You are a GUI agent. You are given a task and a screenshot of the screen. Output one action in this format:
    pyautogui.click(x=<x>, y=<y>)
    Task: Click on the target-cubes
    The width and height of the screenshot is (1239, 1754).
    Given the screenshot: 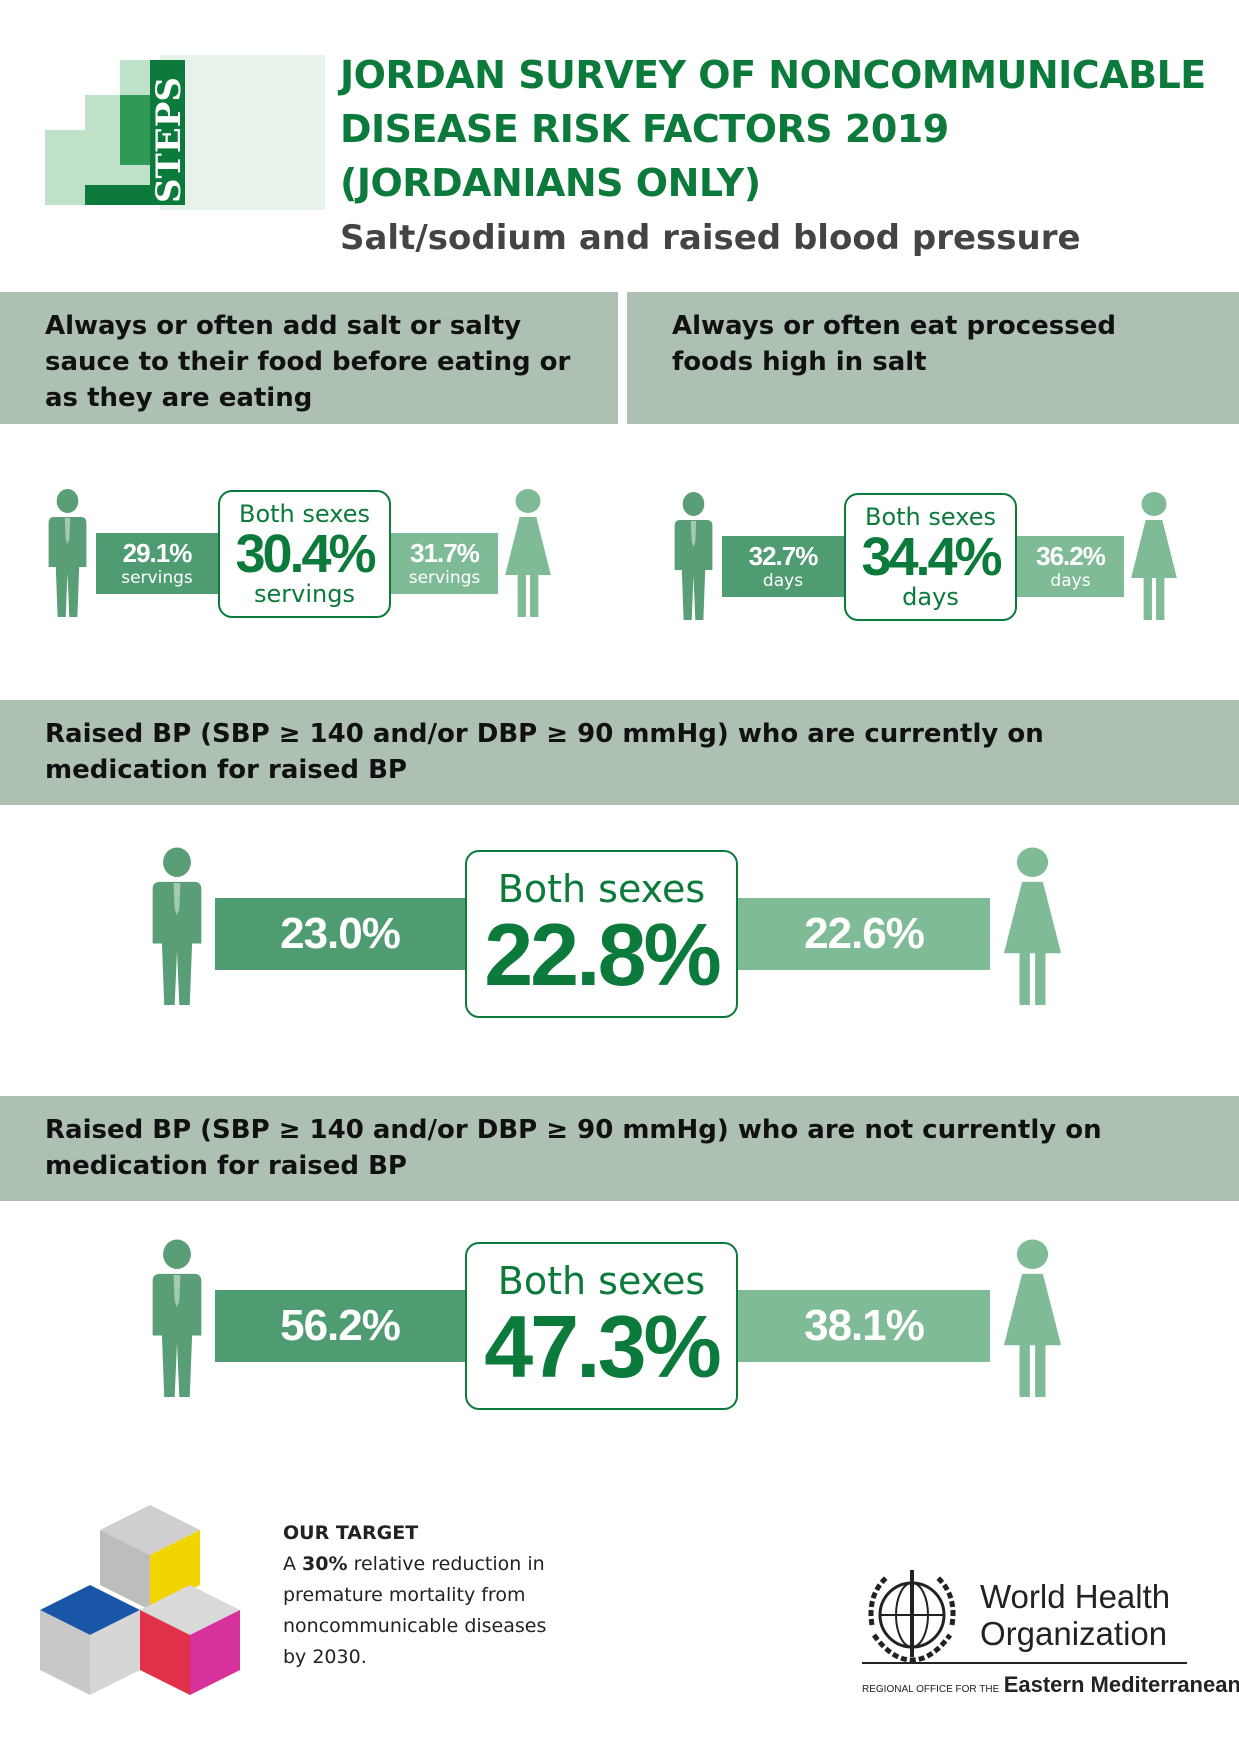 What is the action you would take?
    pyautogui.click(x=140, y=1600)
    